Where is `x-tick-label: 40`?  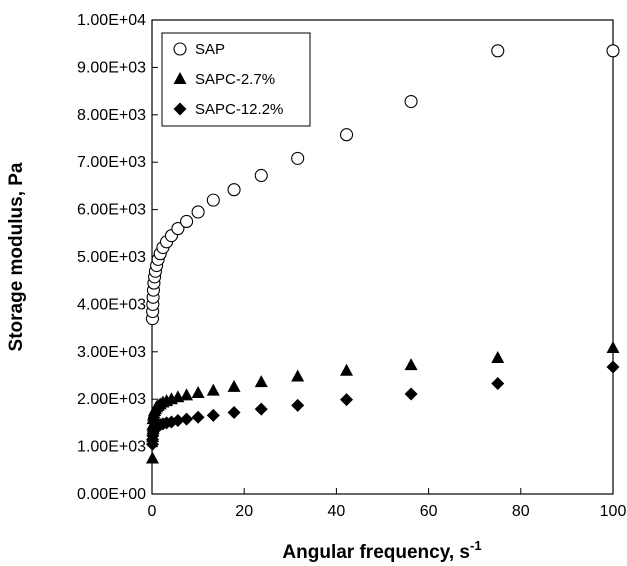
x-tick-label: 40 is located at coordinates (337, 511).